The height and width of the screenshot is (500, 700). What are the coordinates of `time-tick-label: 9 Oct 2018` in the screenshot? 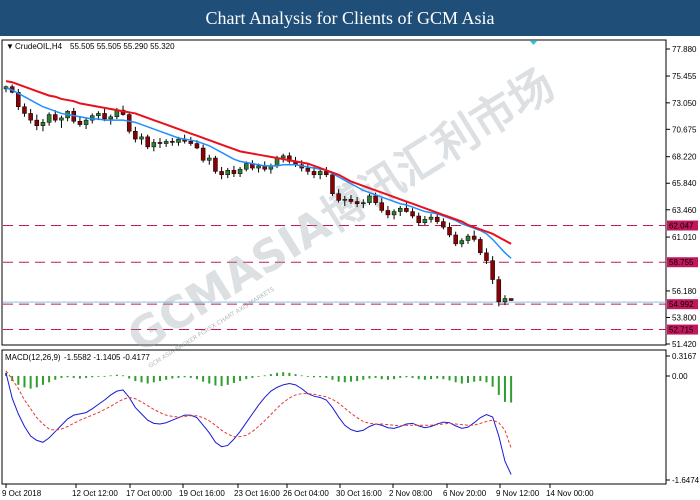 It's located at (22, 493).